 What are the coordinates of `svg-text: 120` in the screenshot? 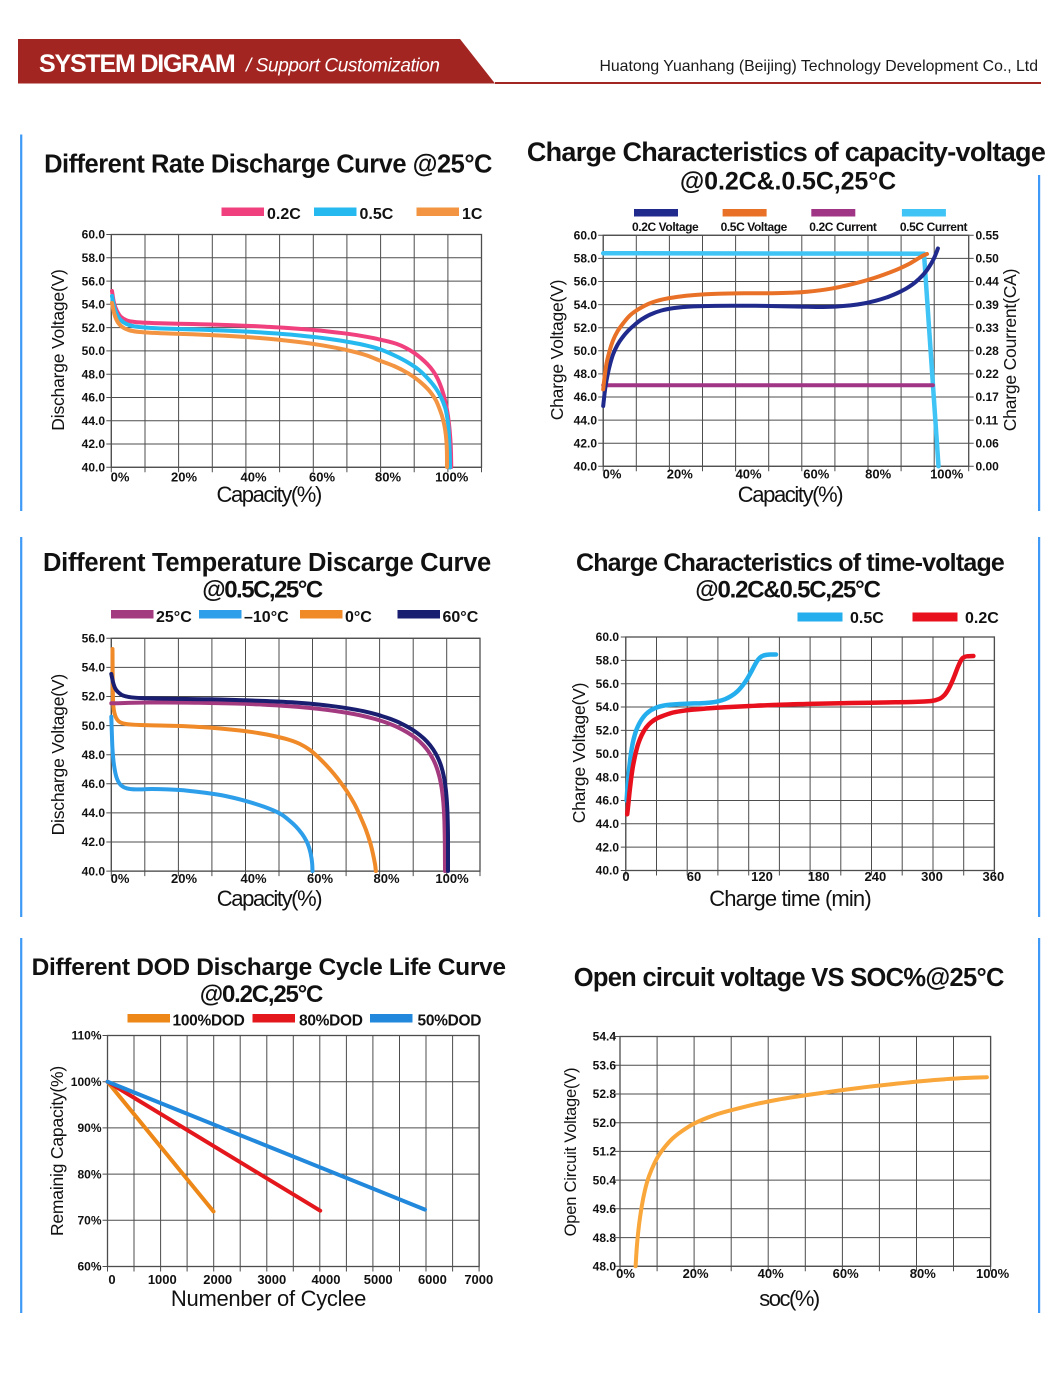 It's located at (762, 876).